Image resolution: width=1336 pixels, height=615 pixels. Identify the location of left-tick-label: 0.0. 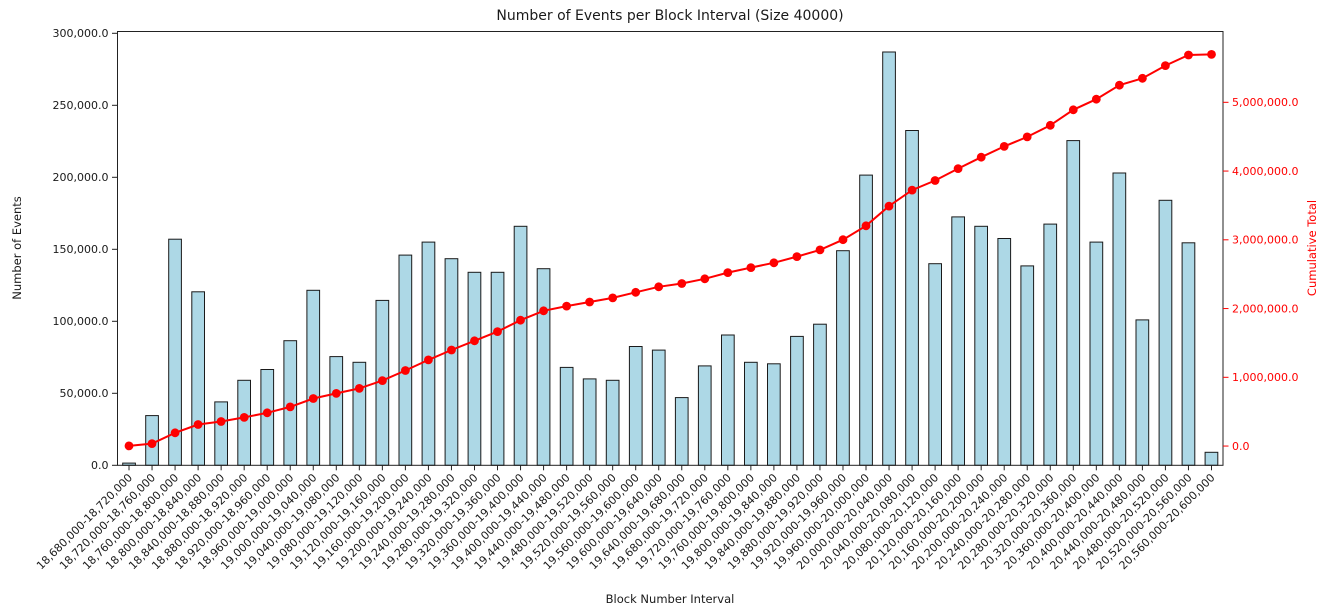
(100, 465).